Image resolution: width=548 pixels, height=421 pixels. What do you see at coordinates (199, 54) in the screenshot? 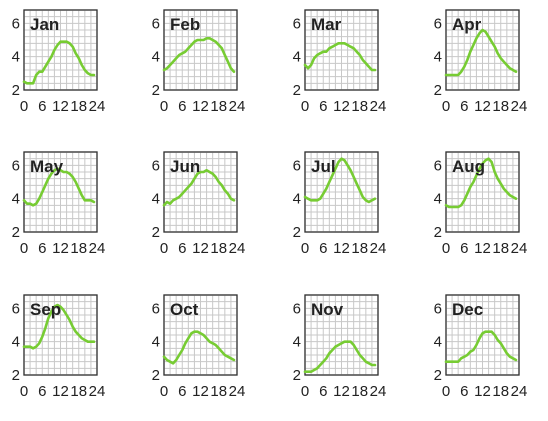
I see `series-line-feb` at bounding box center [199, 54].